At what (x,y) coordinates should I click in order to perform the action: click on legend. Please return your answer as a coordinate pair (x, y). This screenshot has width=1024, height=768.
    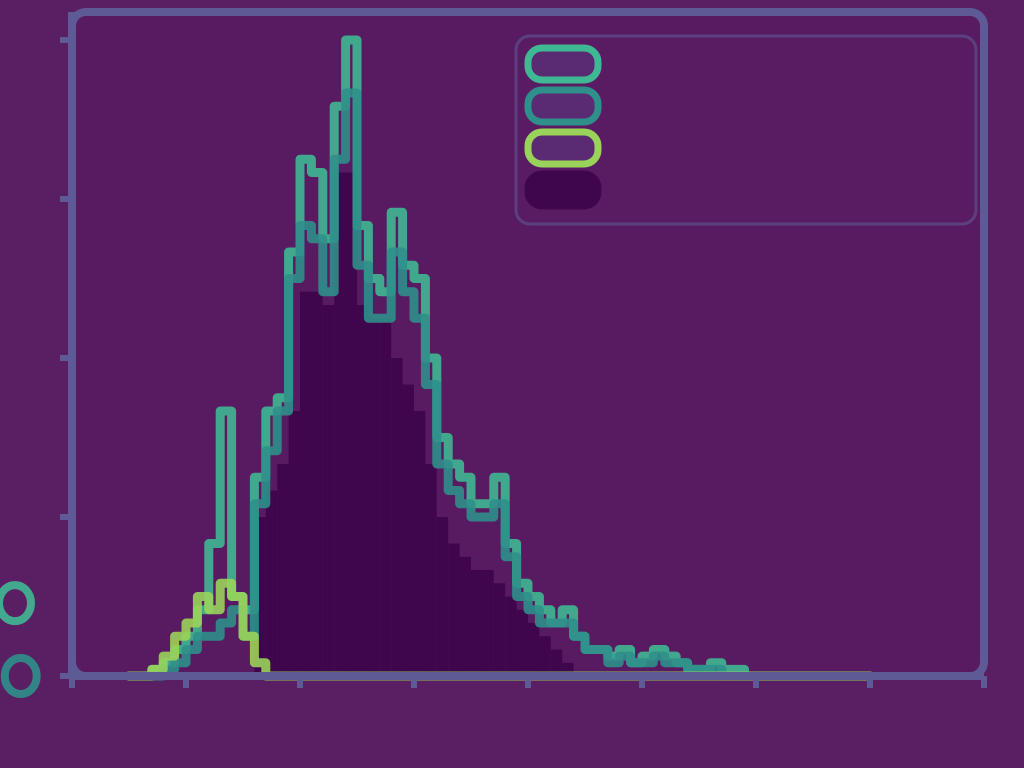
    Looking at the image, I should click on (746, 130).